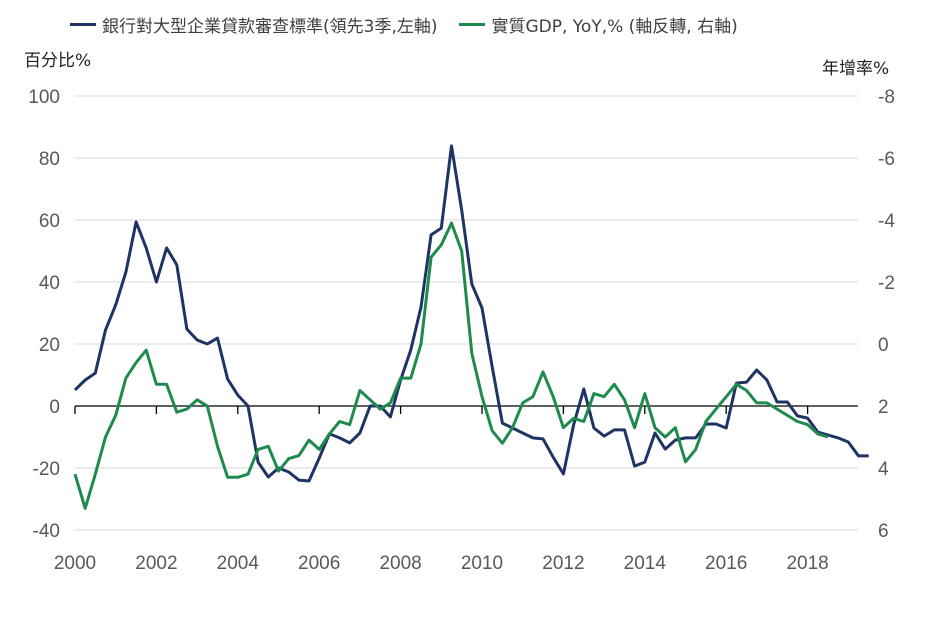  What do you see at coordinates (856, 69) in the screenshot?
I see `right-axis-label: 年增率%` at bounding box center [856, 69].